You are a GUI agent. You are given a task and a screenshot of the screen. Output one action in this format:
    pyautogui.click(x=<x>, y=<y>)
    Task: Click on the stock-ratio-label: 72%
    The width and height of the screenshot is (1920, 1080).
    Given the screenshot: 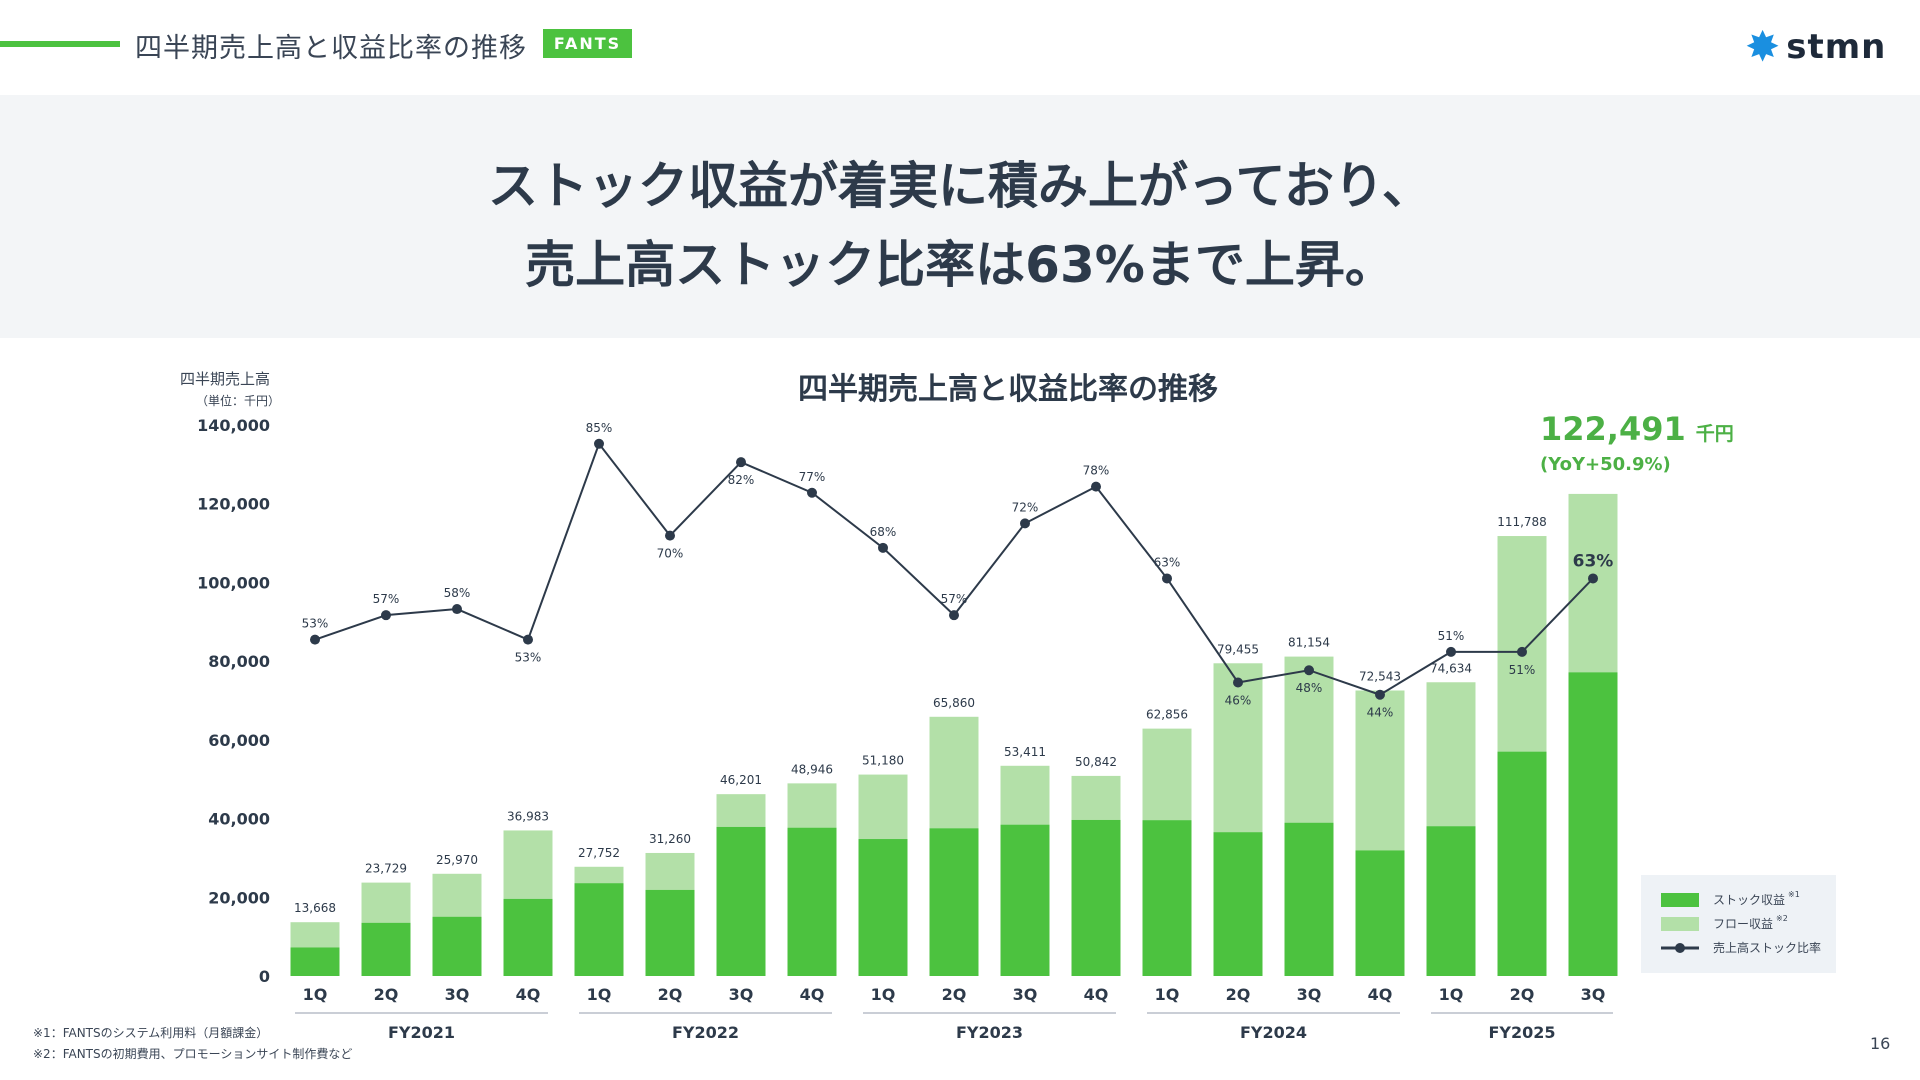 What is the action you would take?
    pyautogui.click(x=1025, y=507)
    